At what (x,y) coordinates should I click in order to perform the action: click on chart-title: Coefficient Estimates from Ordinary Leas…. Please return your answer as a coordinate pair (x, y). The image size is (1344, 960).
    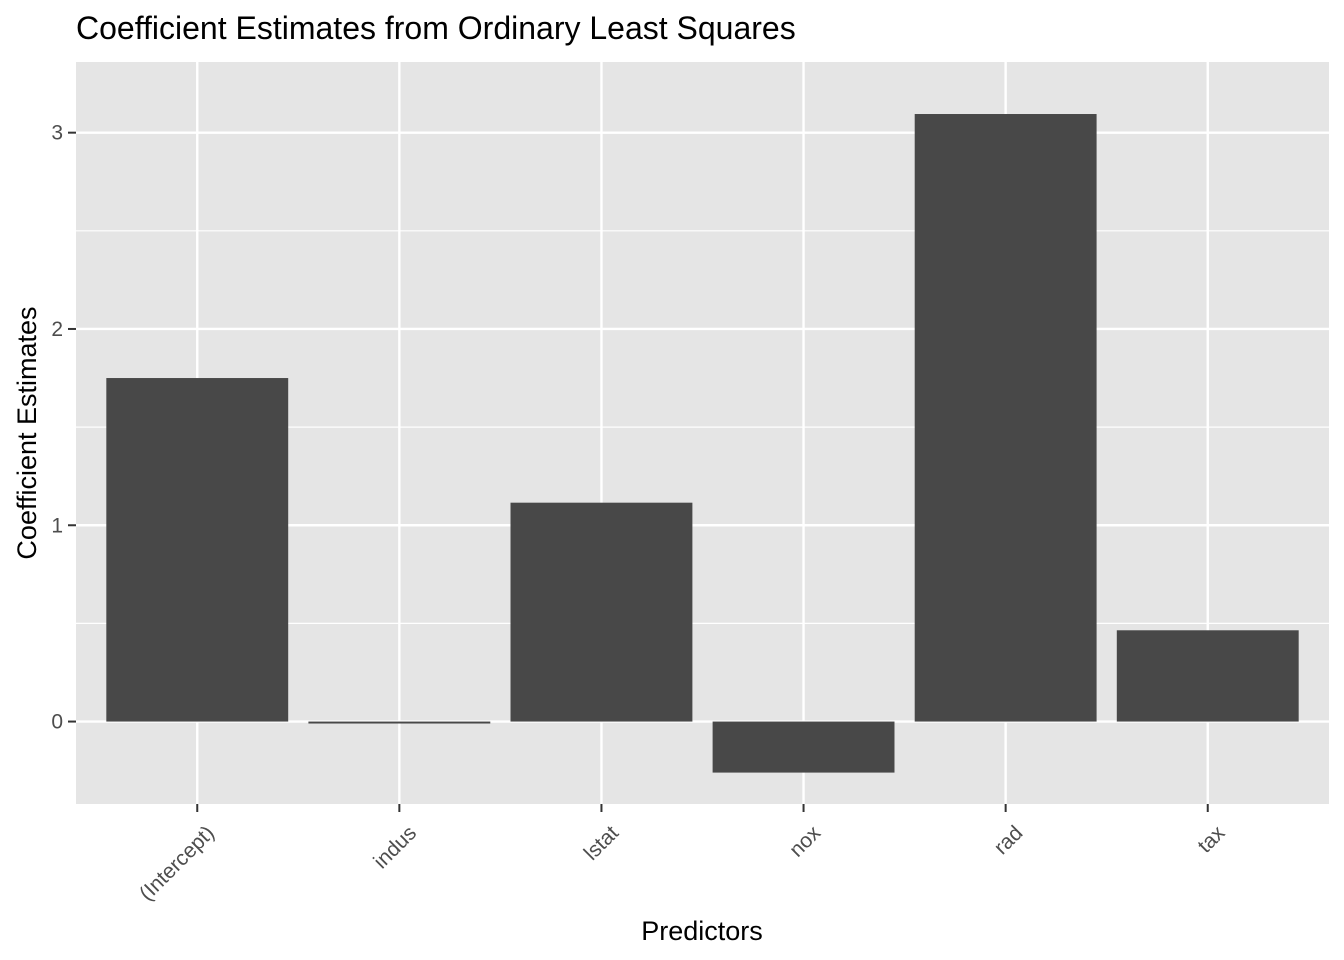
    Looking at the image, I should click on (436, 28).